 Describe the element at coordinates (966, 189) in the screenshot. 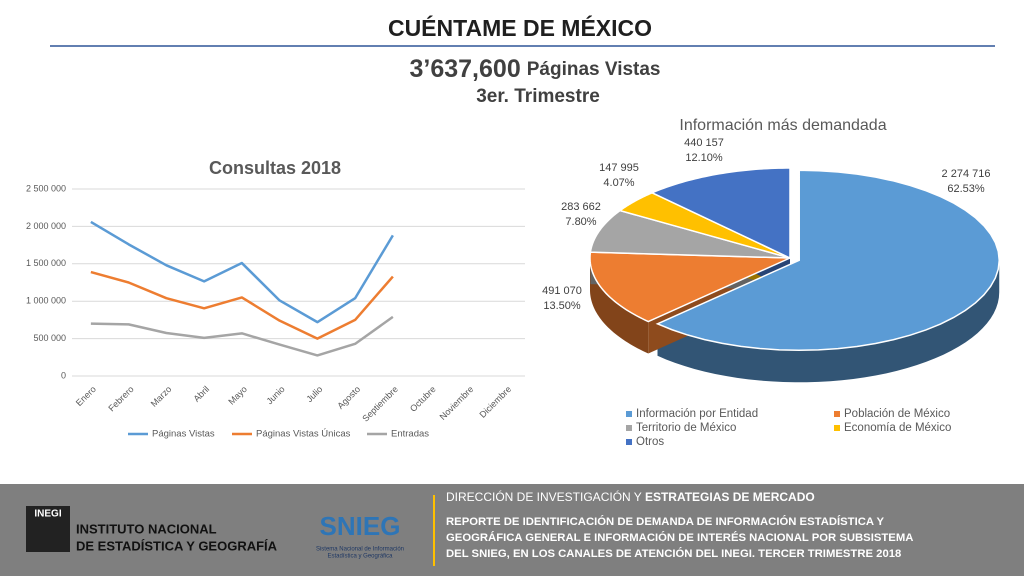

I see `data-label: 62.53%` at that location.